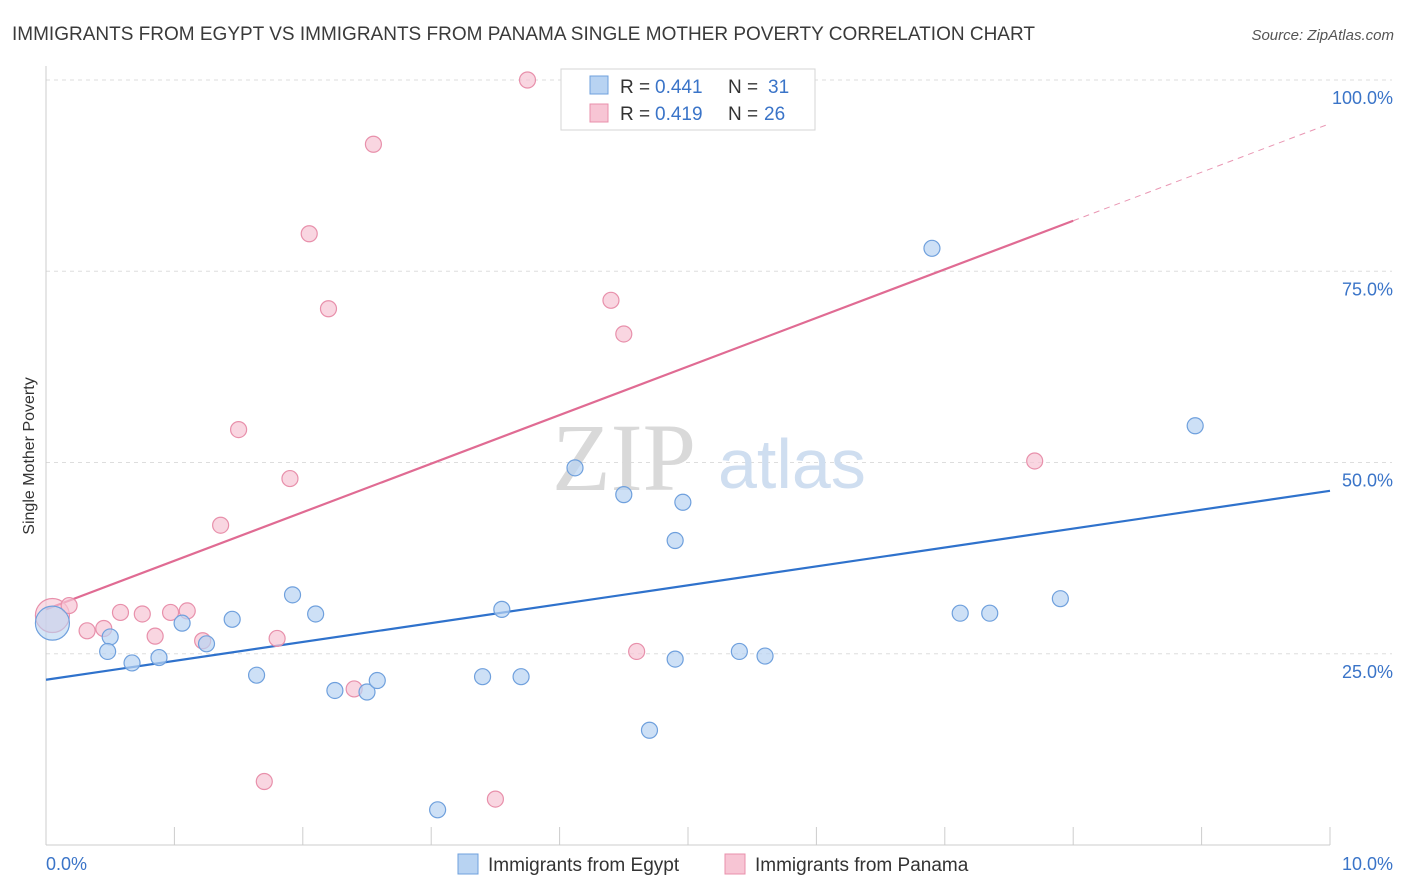  Describe the element at coordinates (679, 114) in the screenshot. I see `legend-r-value-panama: 0.419` at that location.